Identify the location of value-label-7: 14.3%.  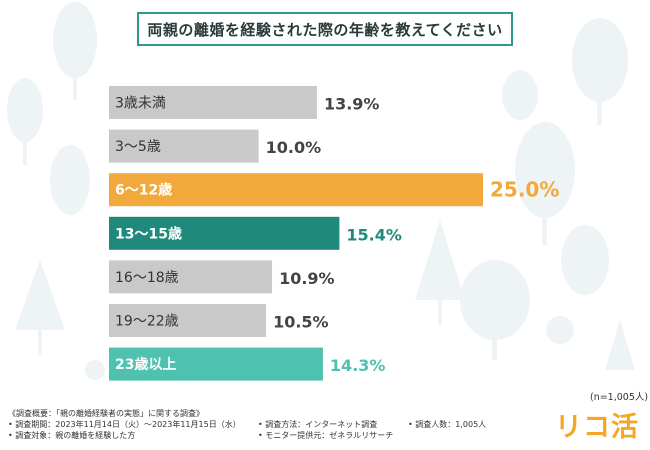
(358, 365).